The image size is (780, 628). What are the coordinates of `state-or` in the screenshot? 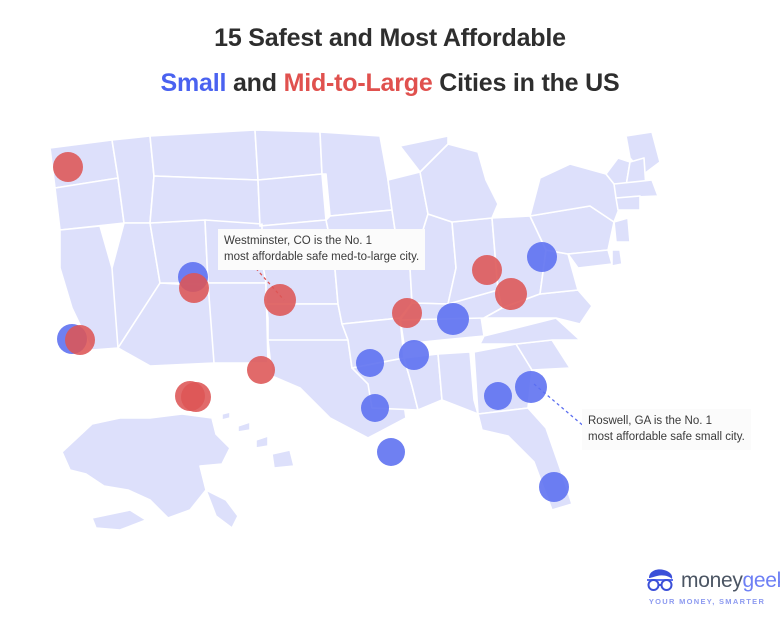 It's located at (89, 204).